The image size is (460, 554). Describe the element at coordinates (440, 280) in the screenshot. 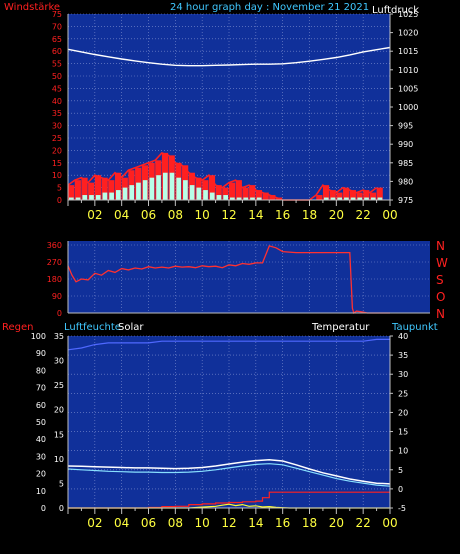

I see `compass-label: S` at that location.